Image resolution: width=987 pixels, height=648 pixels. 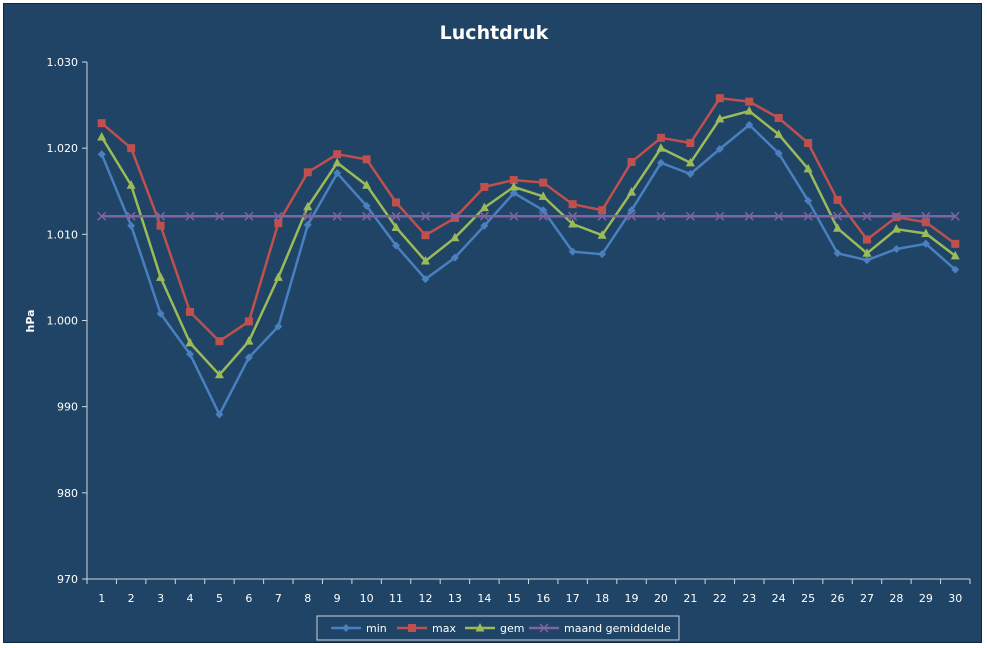 What do you see at coordinates (512, 628) in the screenshot?
I see `legend-label: gem` at bounding box center [512, 628].